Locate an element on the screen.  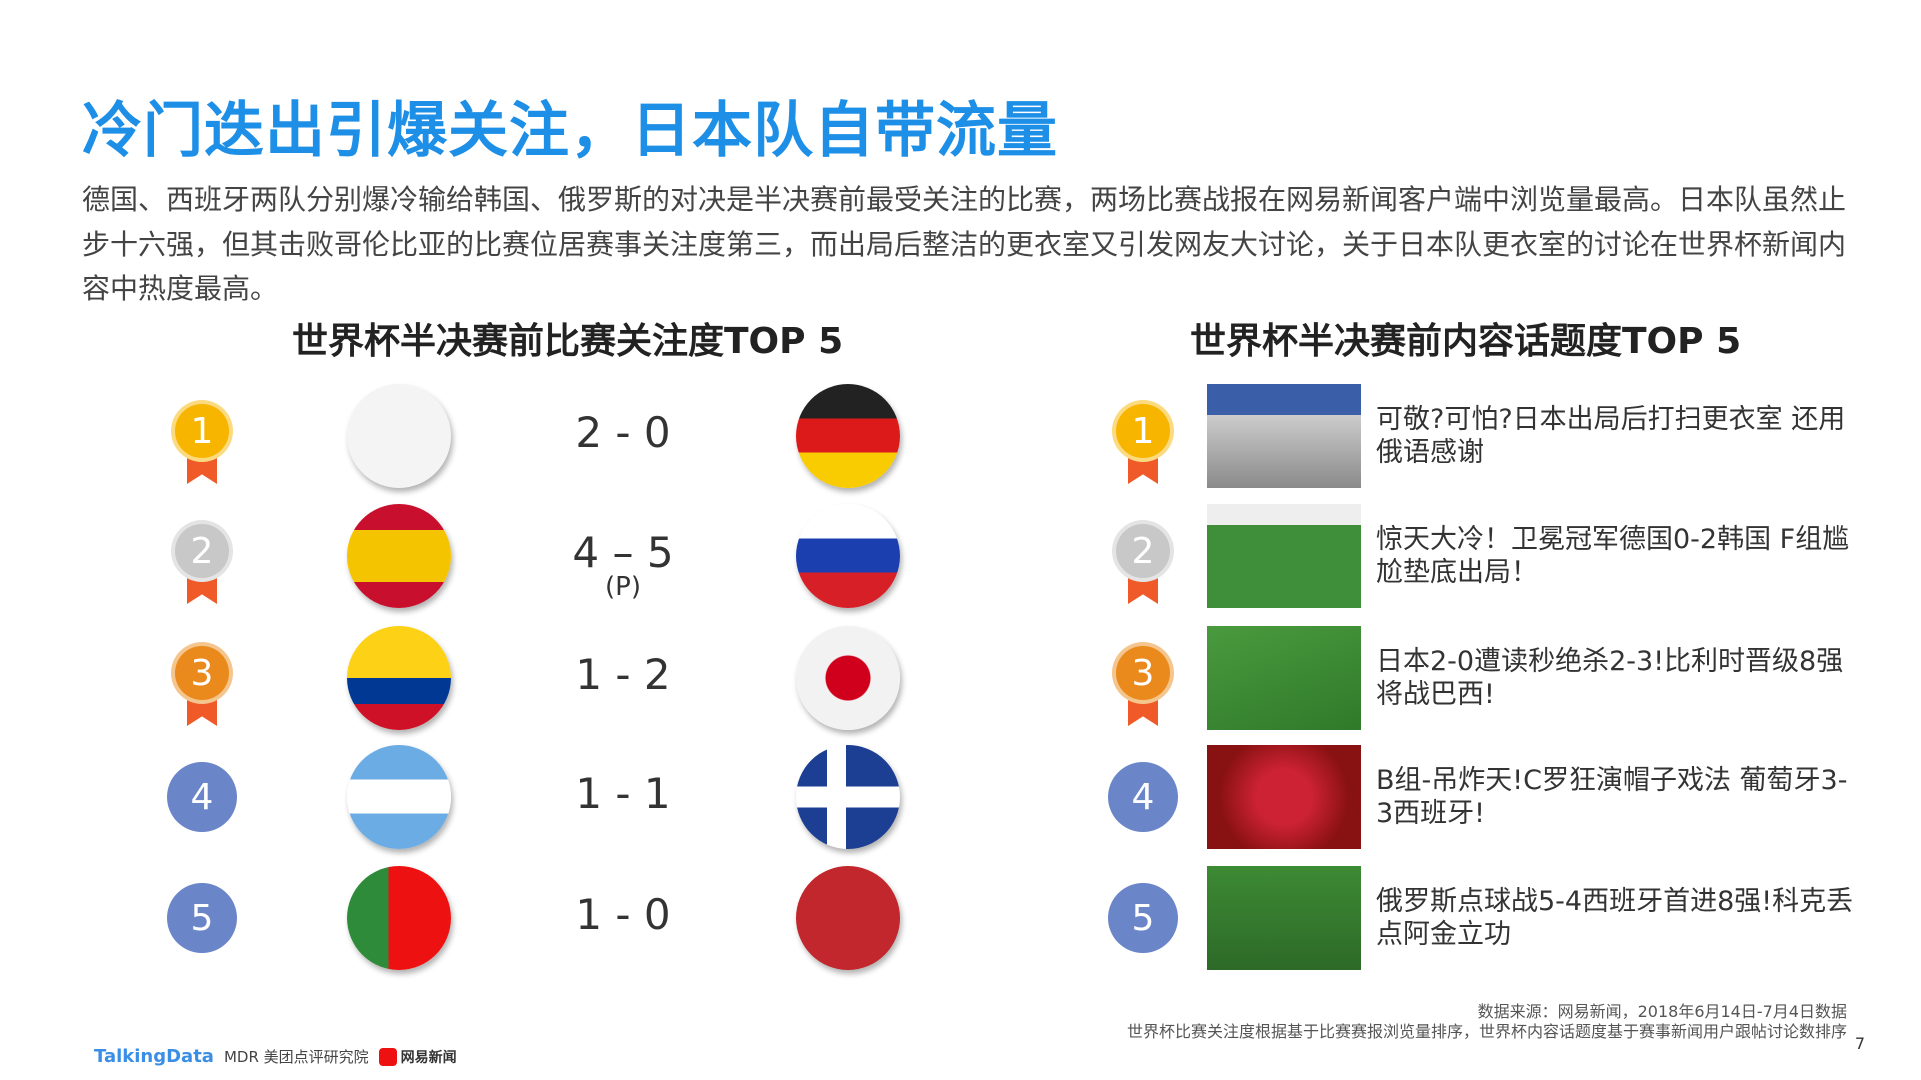
match-score: 1 - 1 is located at coordinates (623, 793).